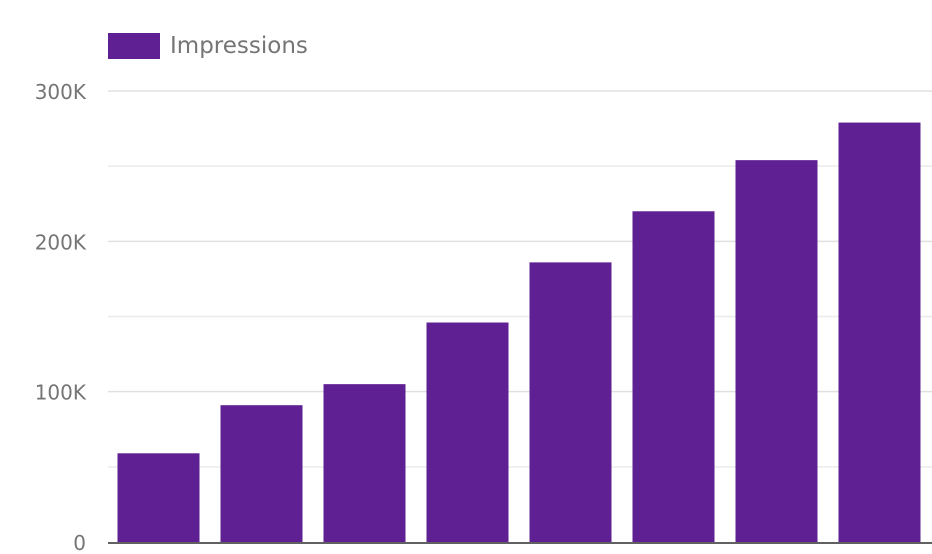  I want to click on legend-label: Impressions, so click(239, 46).